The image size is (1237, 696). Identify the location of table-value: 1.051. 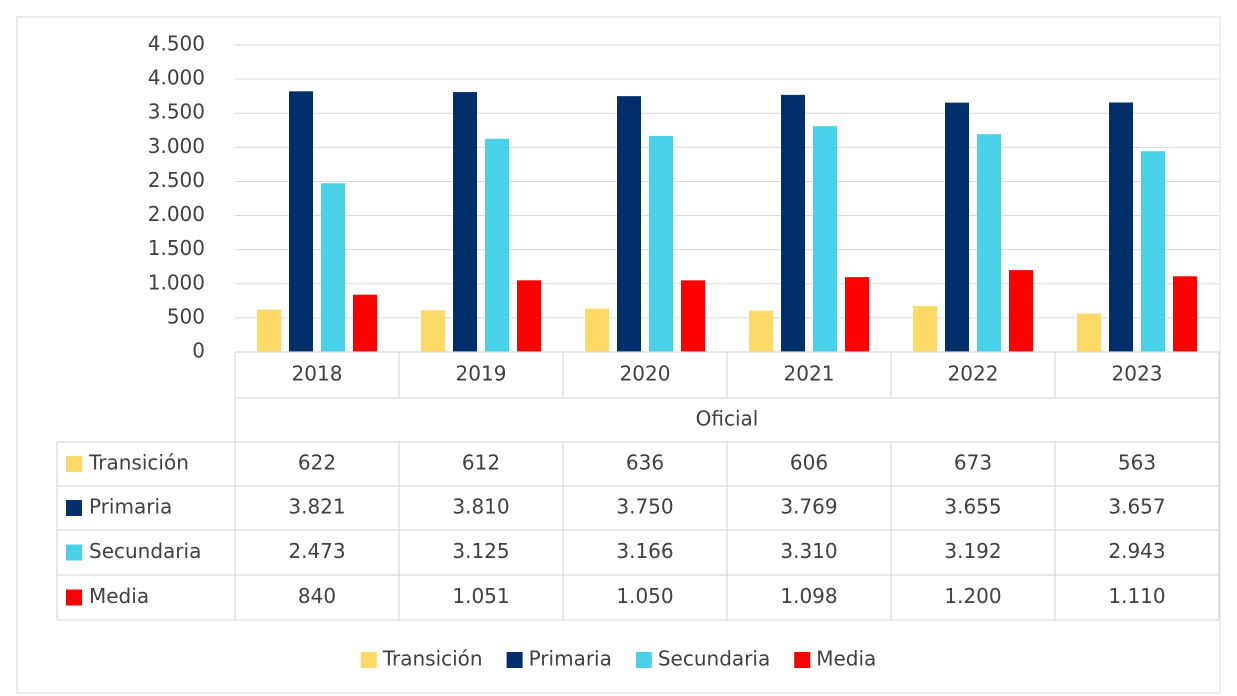
(480, 596).